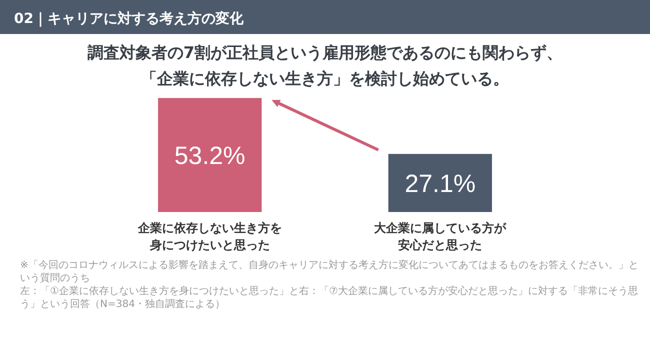 This screenshot has width=650, height=340. Describe the element at coordinates (325, 65) in the screenshot. I see `chart-subtitle: 調査対象者の7割が正社員という雇用形態であるのにも関わらず、「企業に依存しない生き方」を検討し始めている。` at that location.